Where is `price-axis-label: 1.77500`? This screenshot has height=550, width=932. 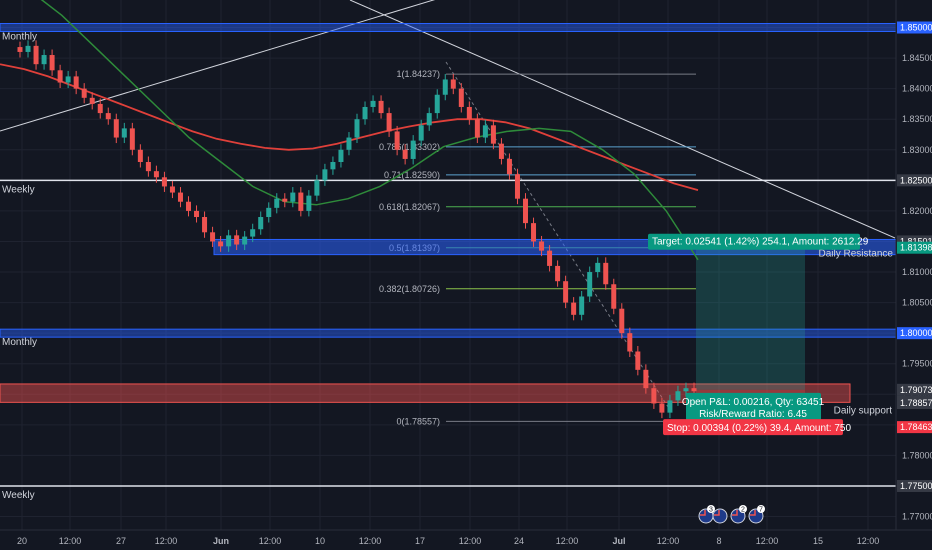 price-axis-label: 1.77500 is located at coordinates (914, 485).